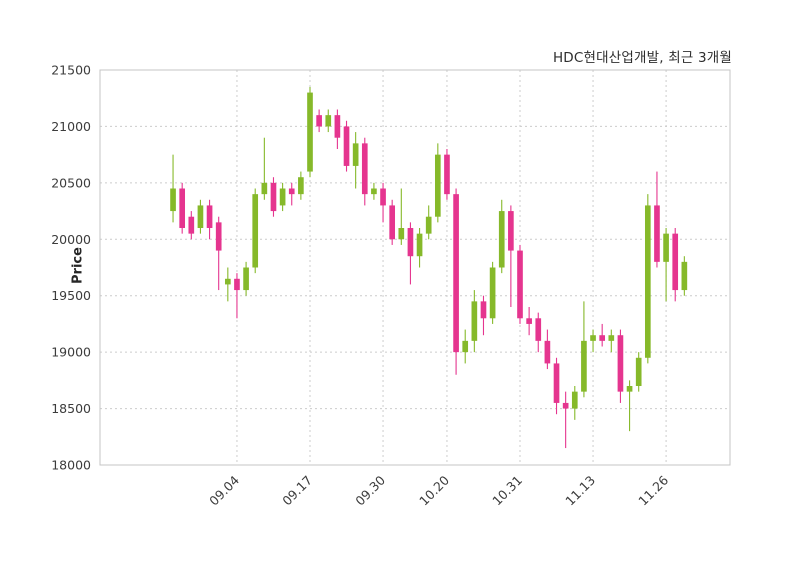 The image size is (800, 575). What do you see at coordinates (434, 490) in the screenshot?
I see `x-tick-label: 10.20` at bounding box center [434, 490].